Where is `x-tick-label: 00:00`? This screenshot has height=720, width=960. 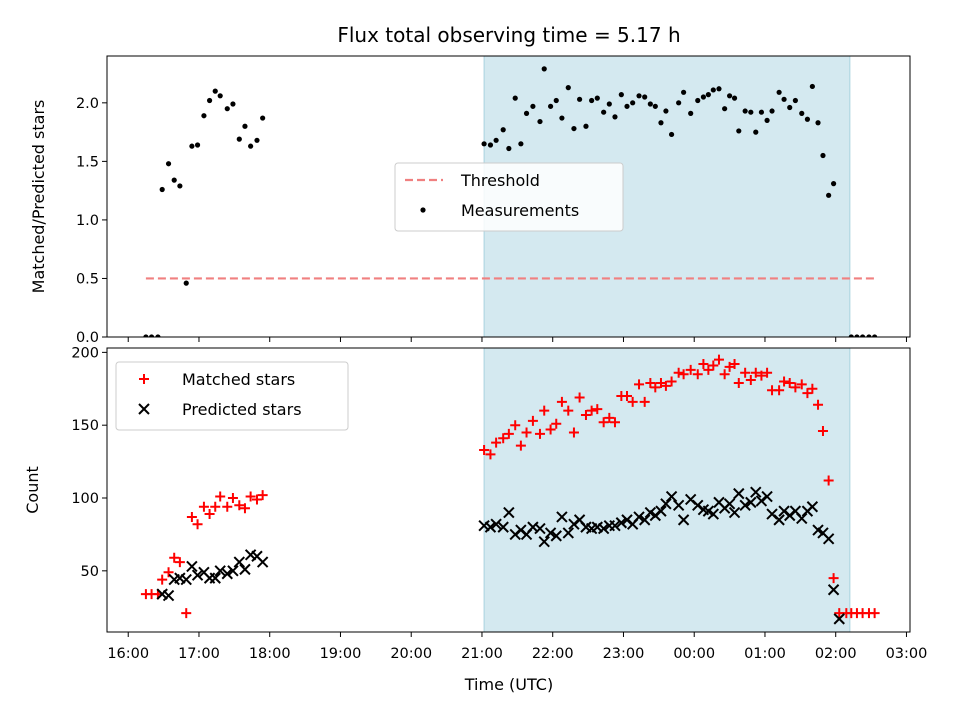 x-tick-label: 00:00 is located at coordinates (694, 654).